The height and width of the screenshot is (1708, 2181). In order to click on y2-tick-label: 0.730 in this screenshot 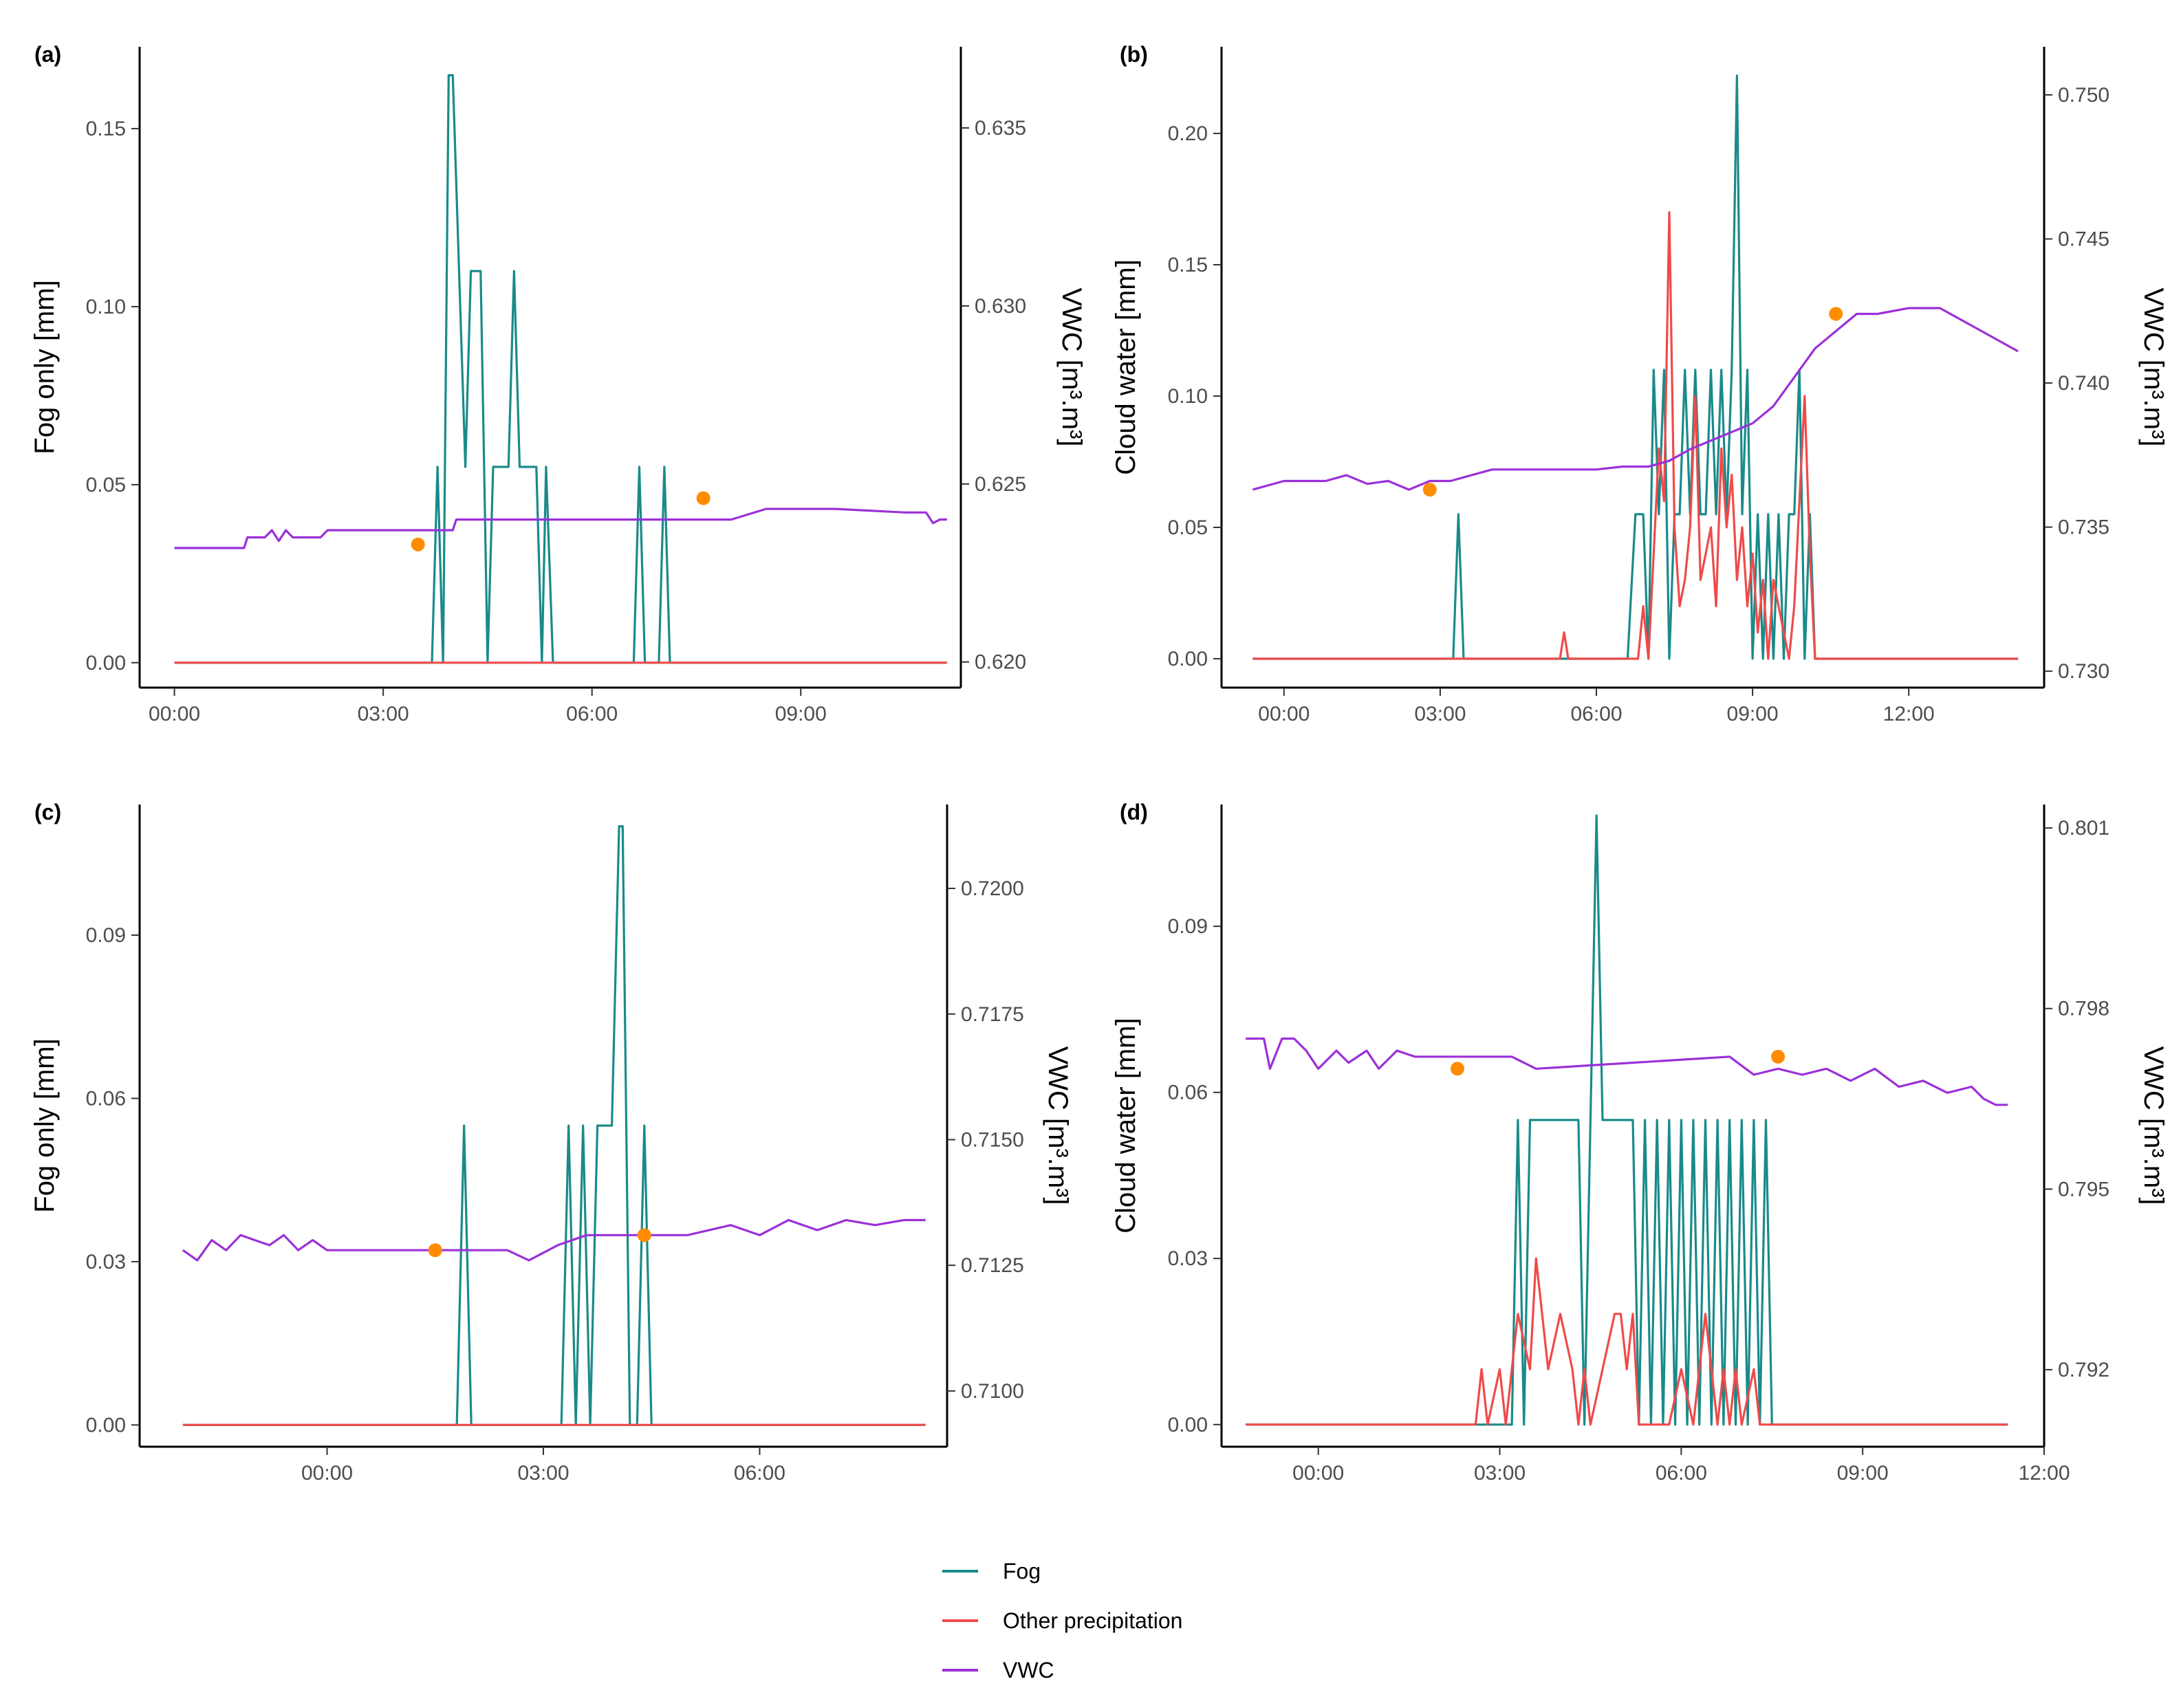, I will do `click(2083, 671)`.